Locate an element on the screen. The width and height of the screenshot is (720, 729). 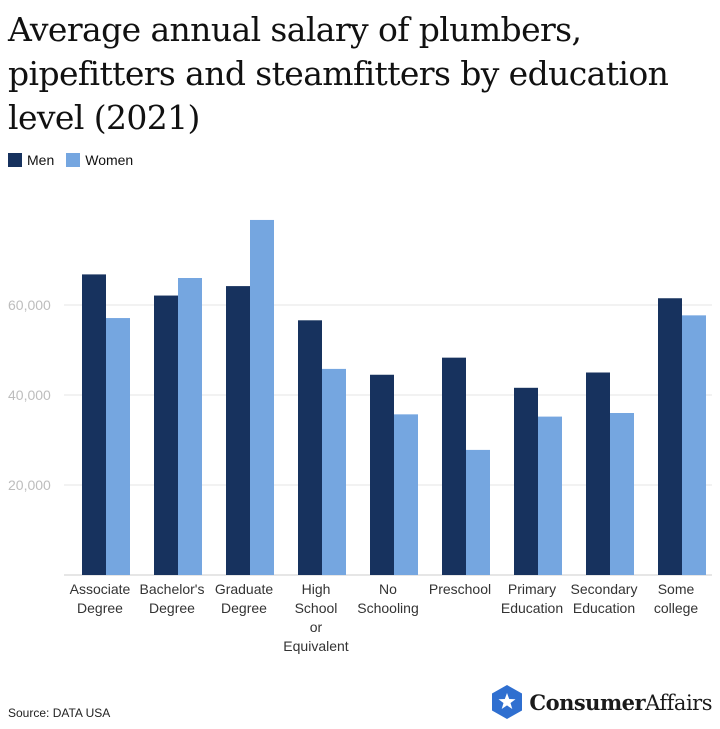
brand-name-regular: Affairs is located at coordinates (678, 702).